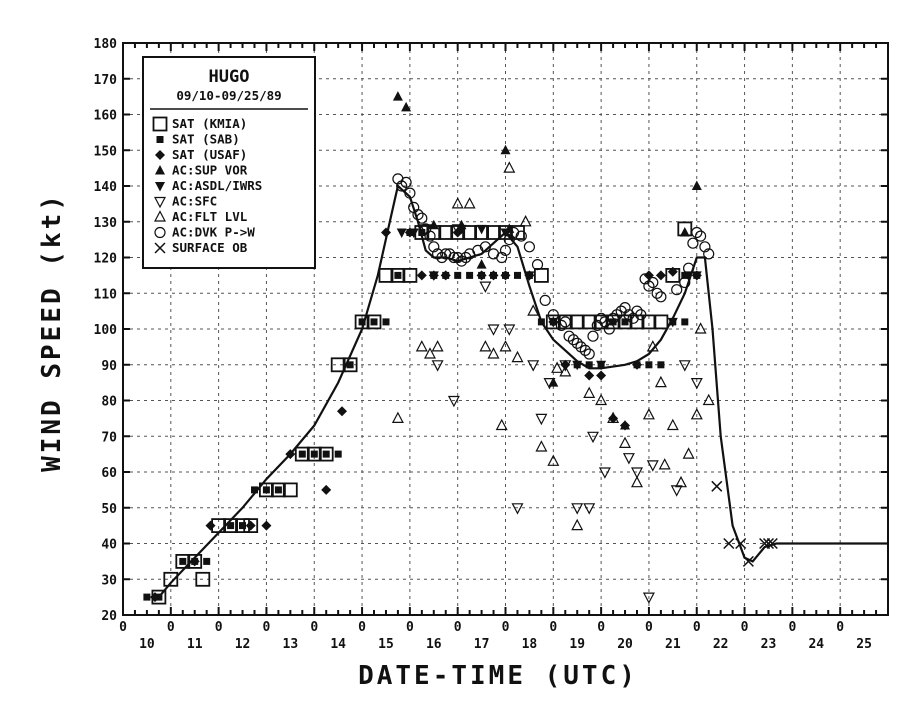 The image size is (908, 708). Describe the element at coordinates (201, 247) in the screenshot. I see `legend-item: SURFACE OB` at that location.